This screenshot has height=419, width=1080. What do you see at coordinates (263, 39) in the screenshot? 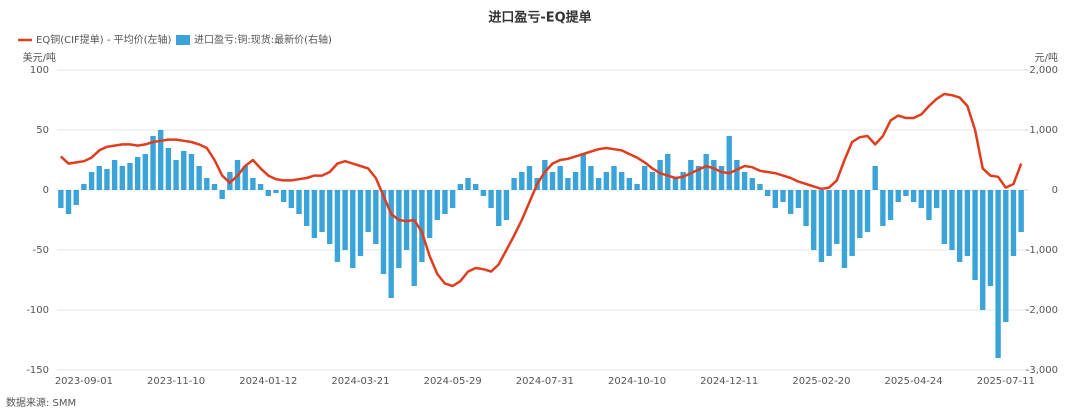
I see `legend-label: 进口盈亏:铜:现货:最新价(右轴)` at bounding box center [263, 39].